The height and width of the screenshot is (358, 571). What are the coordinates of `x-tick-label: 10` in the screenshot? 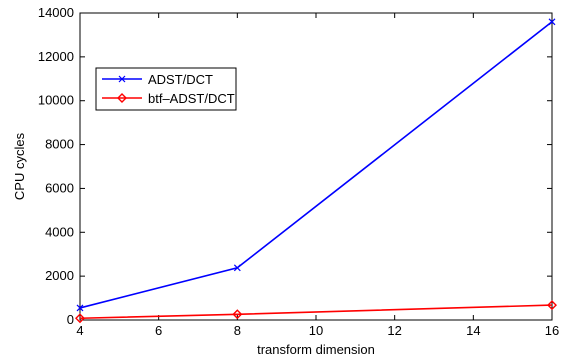 It's located at (316, 330).